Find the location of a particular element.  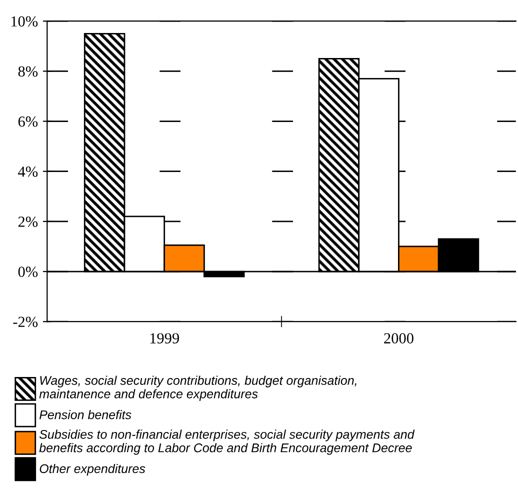

x-tick-label: 1999 is located at coordinates (164, 338).